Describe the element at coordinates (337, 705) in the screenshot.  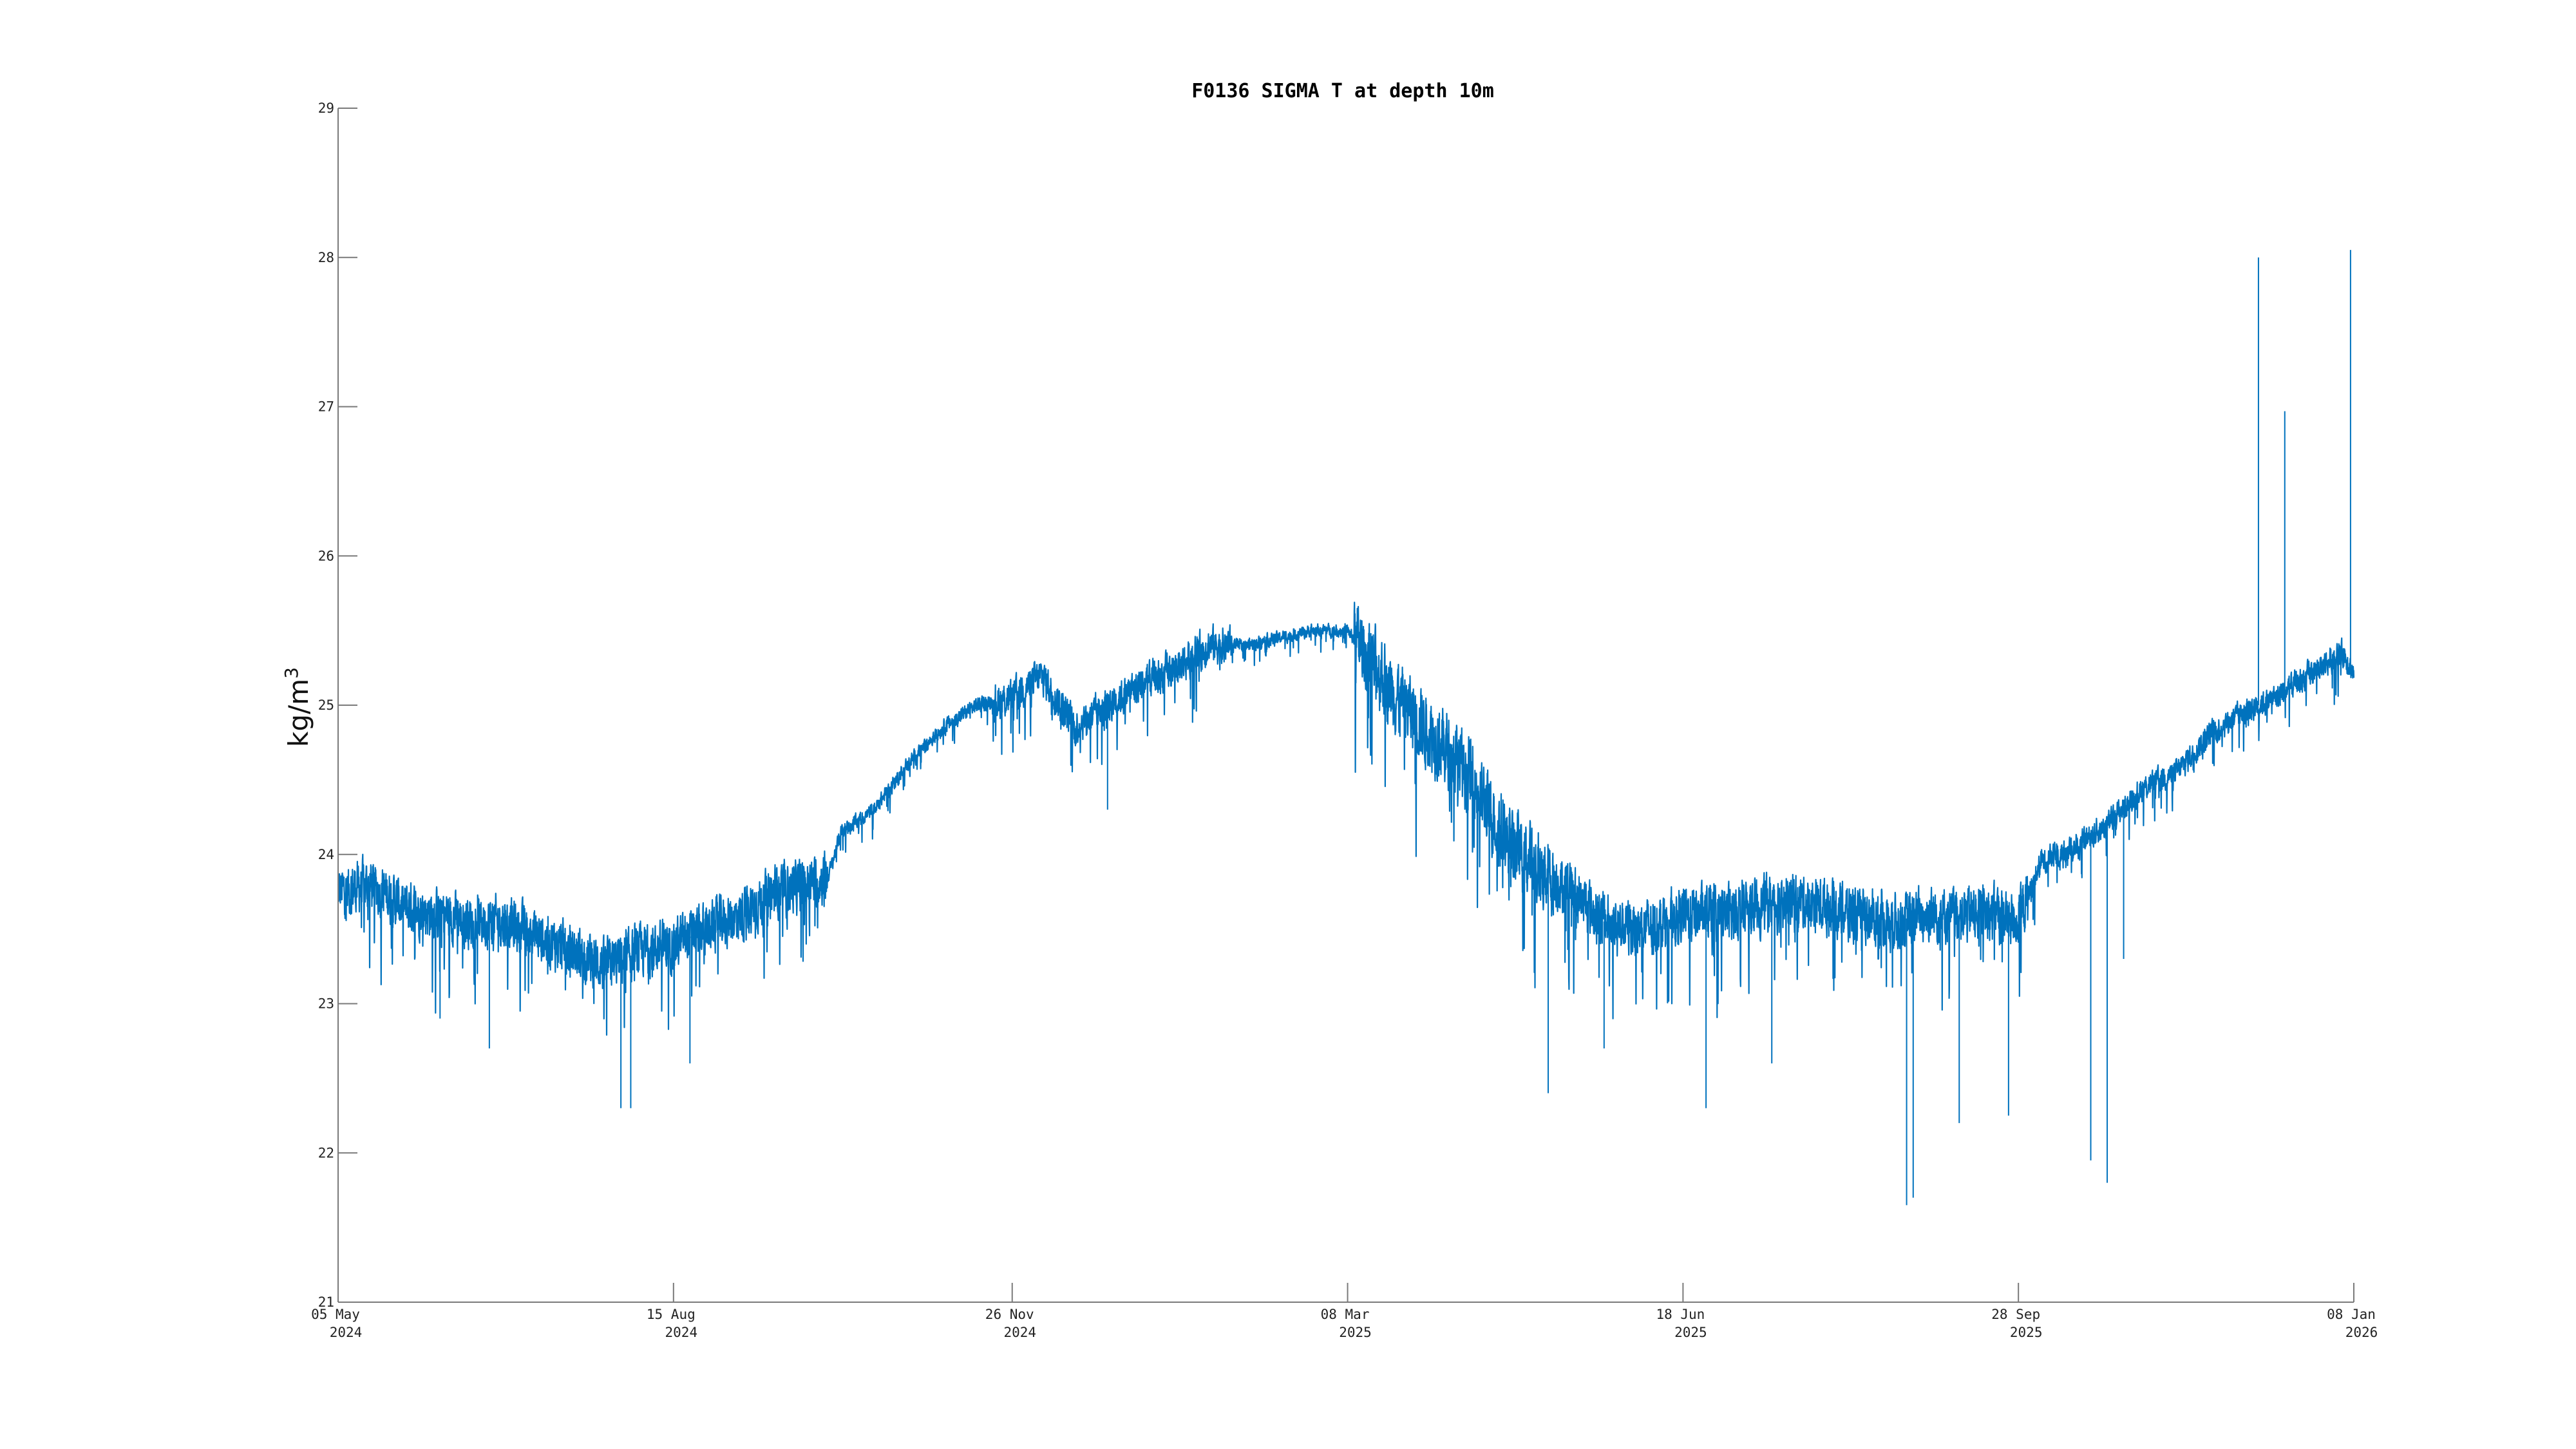
I see `y-axis-ticks: 21 22 23 24 25 26 27 28 29` at that location.